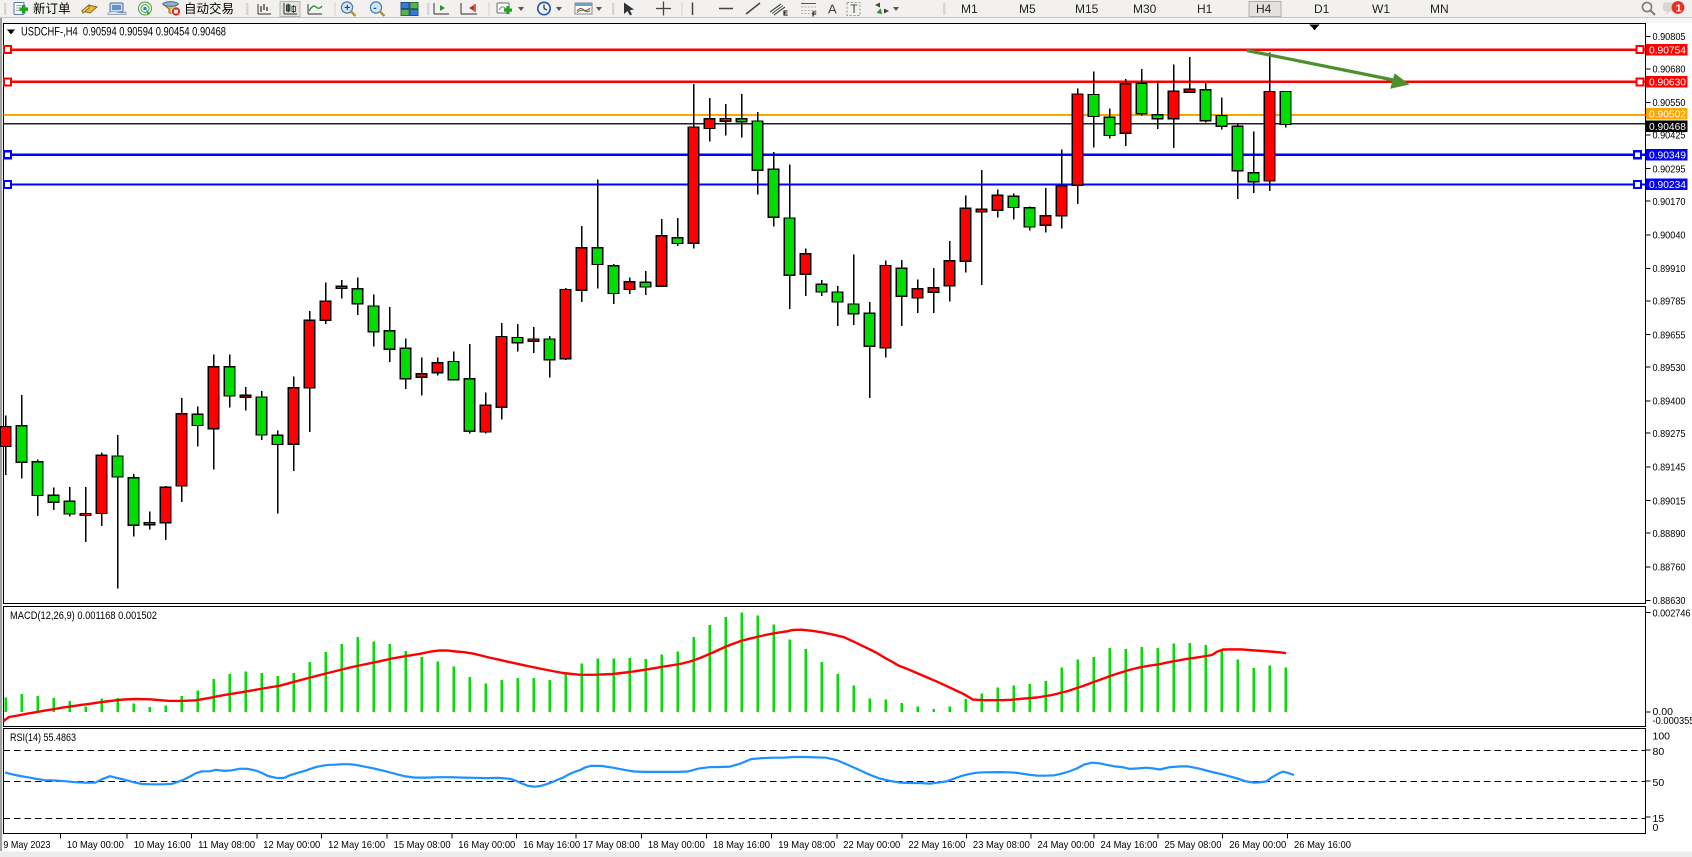 The height and width of the screenshot is (857, 1692). I want to click on svg-text: 0.90295, so click(1669, 169).